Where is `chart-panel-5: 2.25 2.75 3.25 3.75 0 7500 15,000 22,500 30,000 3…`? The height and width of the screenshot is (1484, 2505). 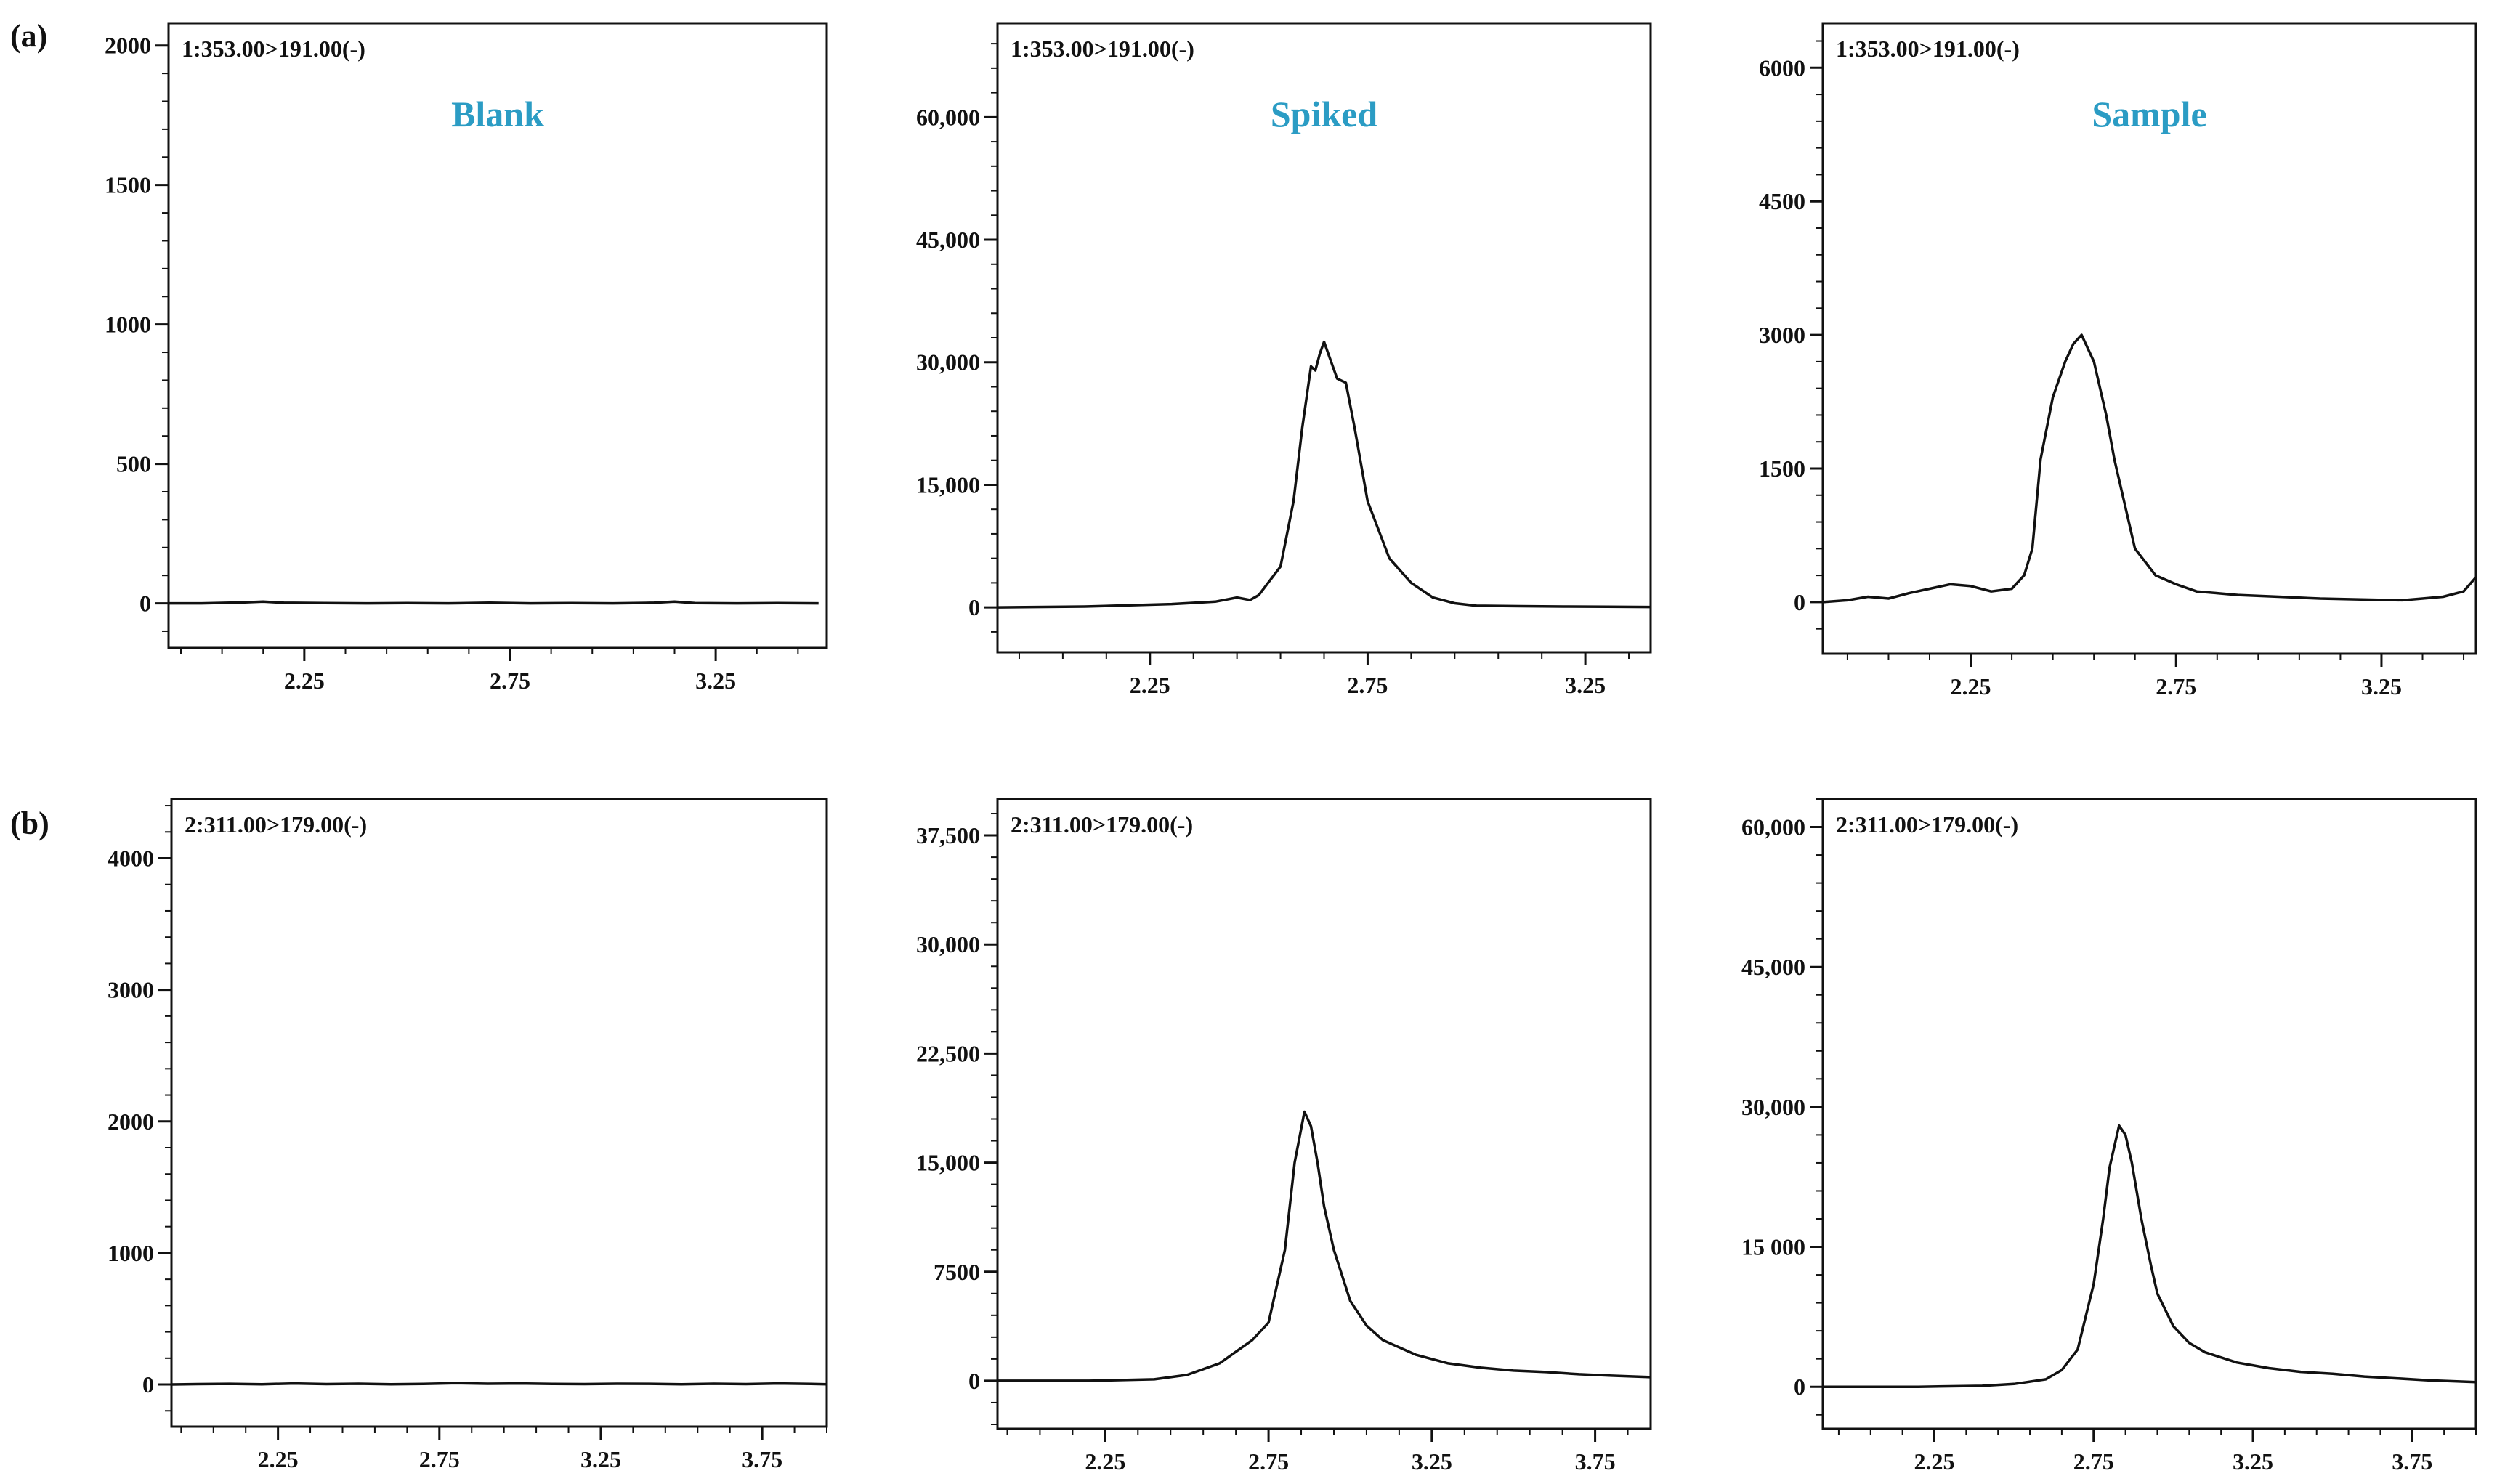 chart-panel-5: 2.25 2.75 3.25 3.75 0 7500 15,000 22,500 30,000 3… is located at coordinates (1284, 1136).